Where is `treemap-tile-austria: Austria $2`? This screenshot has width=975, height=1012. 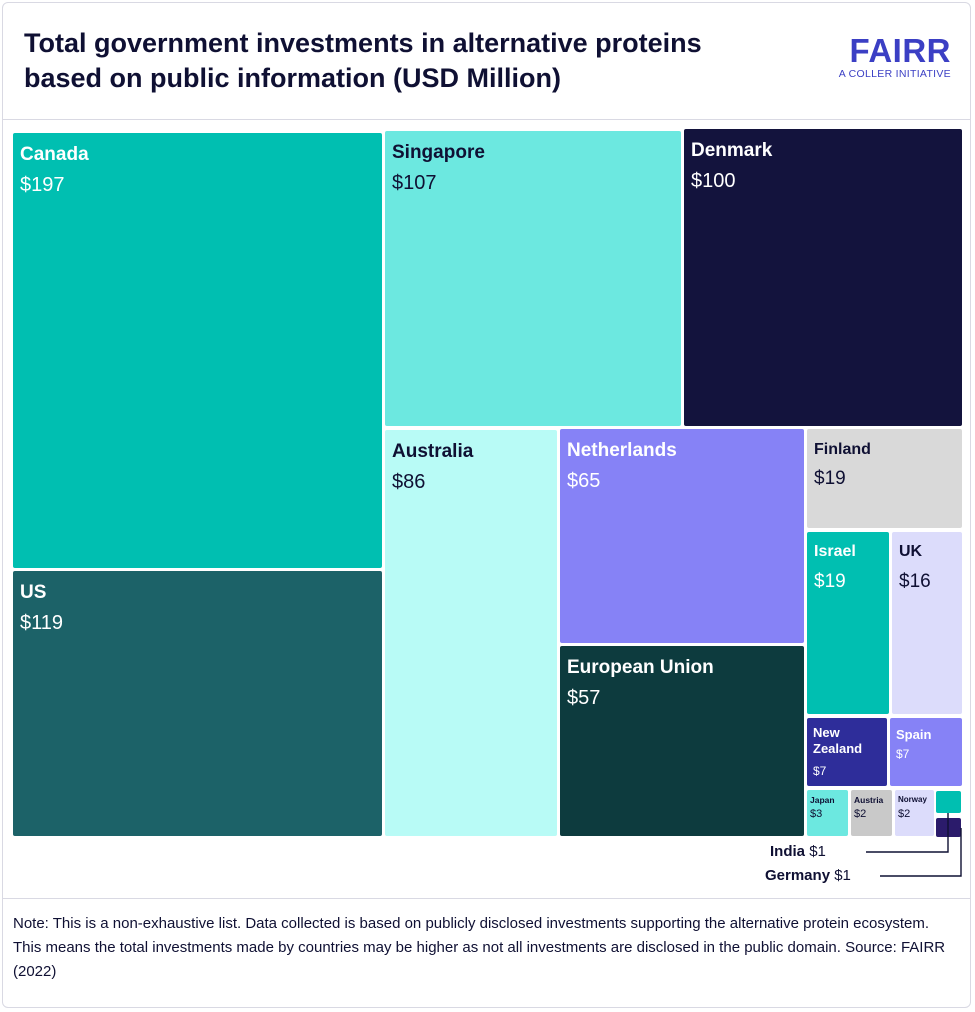 treemap-tile-austria: Austria $2 is located at coordinates (871, 813).